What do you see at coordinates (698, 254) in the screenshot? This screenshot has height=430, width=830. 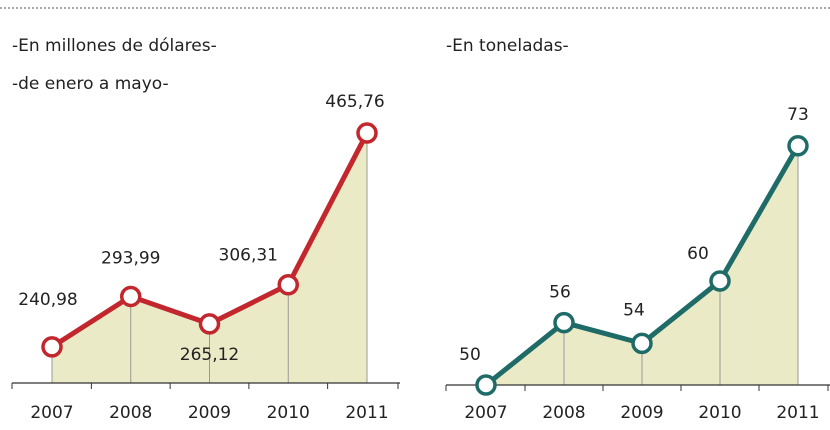 I see `value-label: 60` at bounding box center [698, 254].